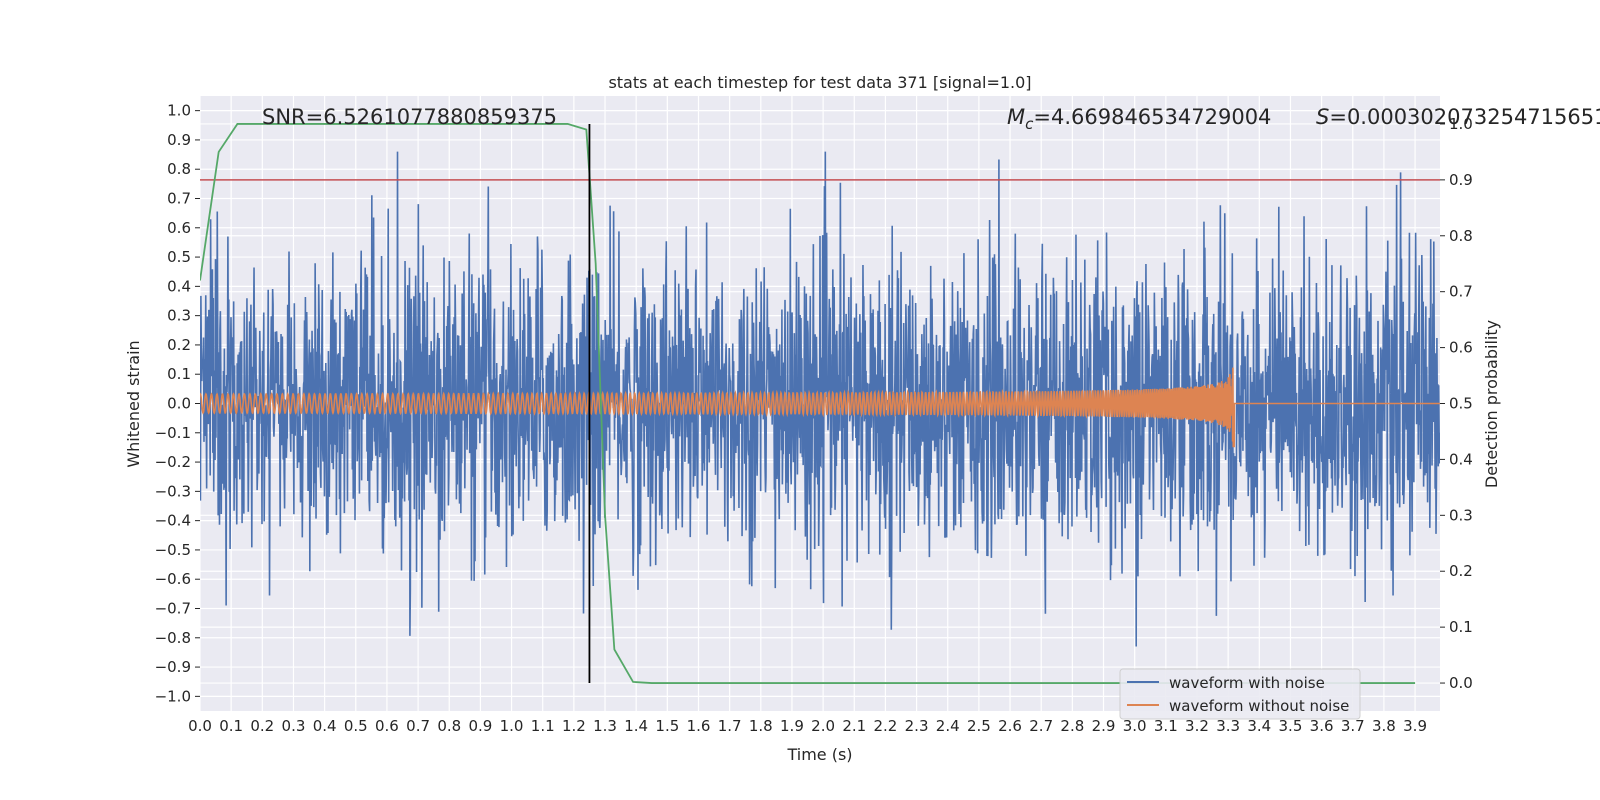 This screenshot has width=1600, height=800. I want to click on chirp-mass-symbol: M, so click(1016, 117).